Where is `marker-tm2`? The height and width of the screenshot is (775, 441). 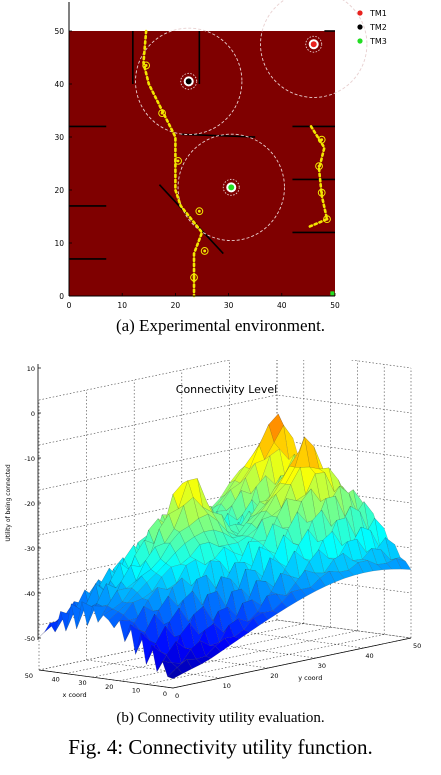
marker-tm2 is located at coordinates (188, 81).